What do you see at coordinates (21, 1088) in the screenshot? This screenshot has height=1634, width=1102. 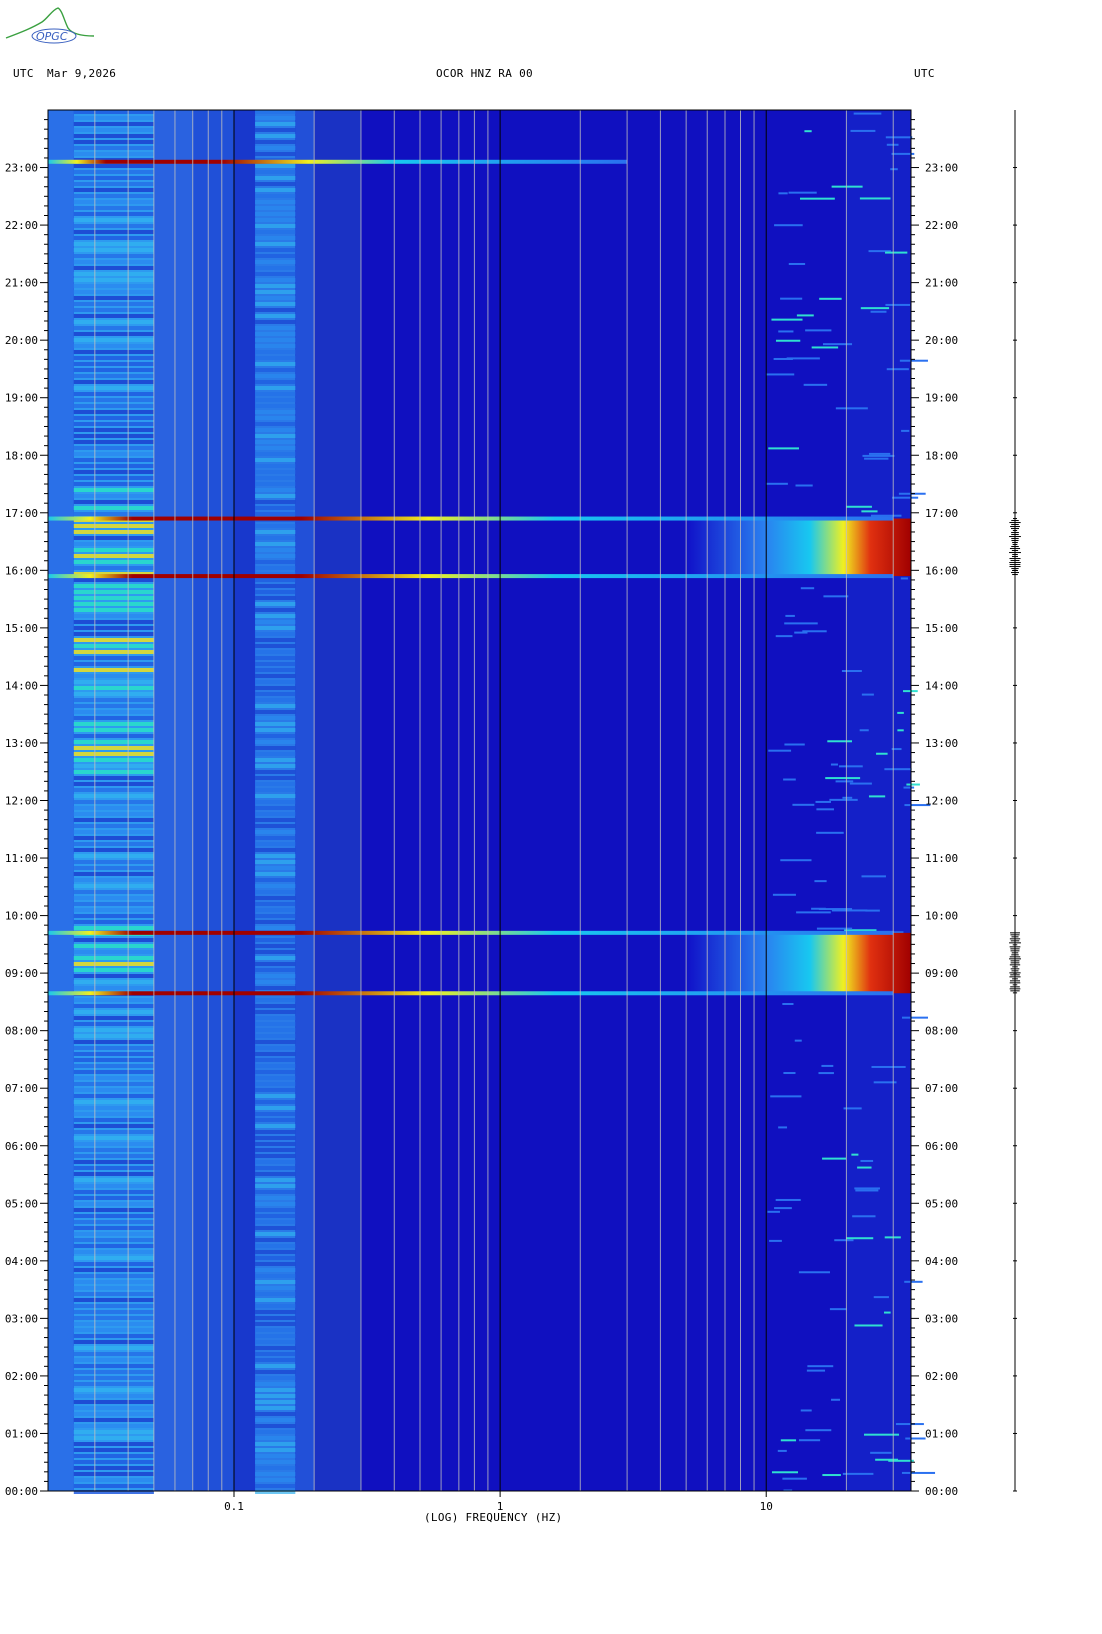 I see `y-tick-label-left: 07:00` at bounding box center [21, 1088].